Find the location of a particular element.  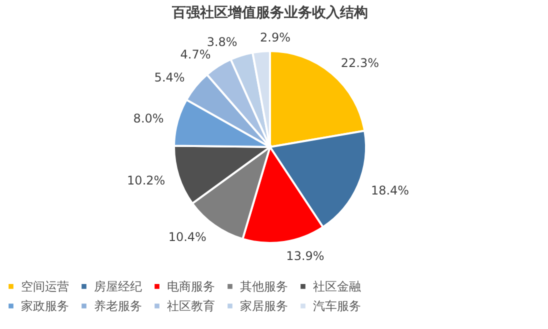

data-label: 2.9% is located at coordinates (275, 37).